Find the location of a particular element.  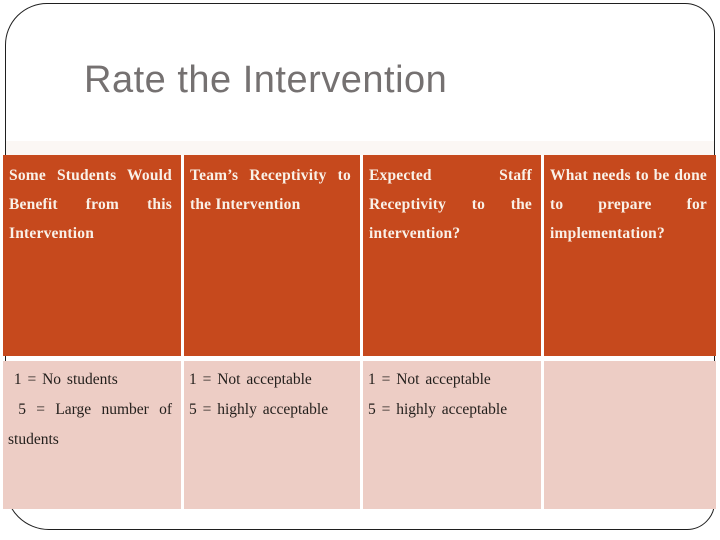

body-cell-implementation-empty is located at coordinates (630, 435).